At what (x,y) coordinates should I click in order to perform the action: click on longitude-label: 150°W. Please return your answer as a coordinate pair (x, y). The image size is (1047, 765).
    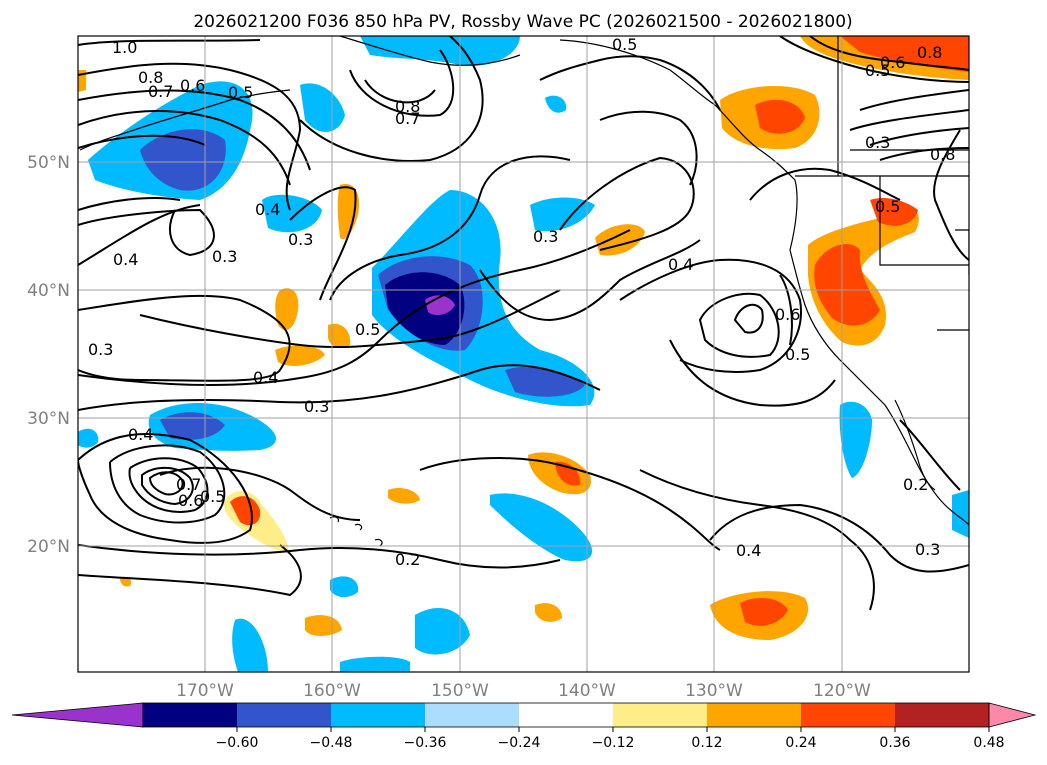
    Looking at the image, I should click on (460, 691).